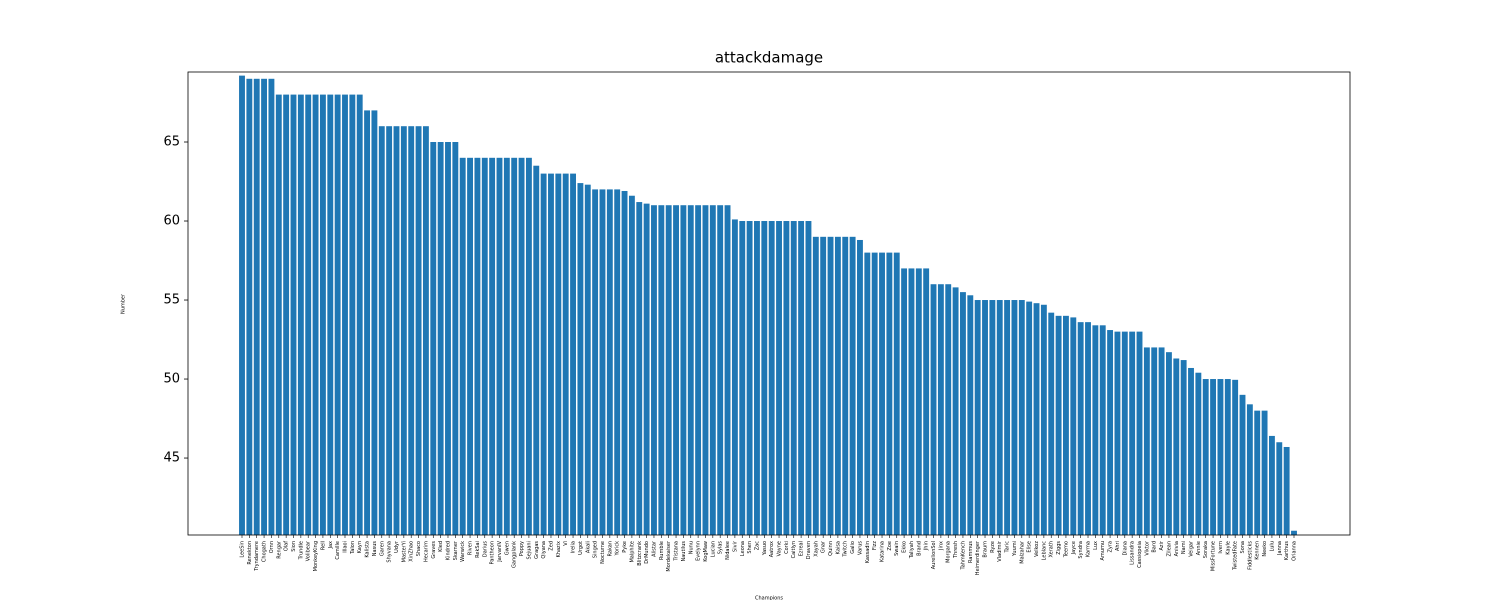  What do you see at coordinates (868, 552) in the screenshot?
I see `x-tick-label: Kassadin` at bounding box center [868, 552].